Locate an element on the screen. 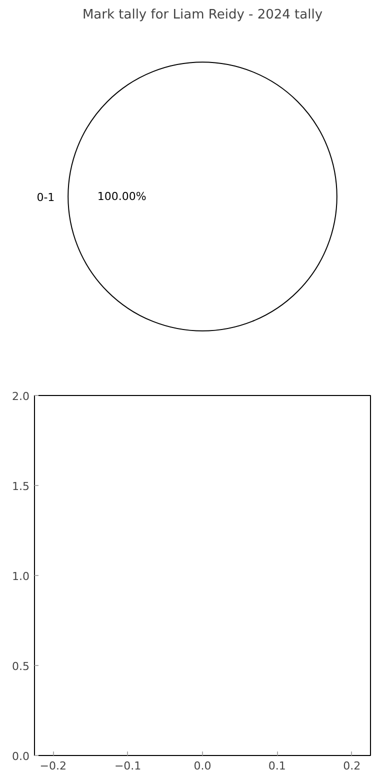  x-tick-label: 0.2 is located at coordinates (352, 766).